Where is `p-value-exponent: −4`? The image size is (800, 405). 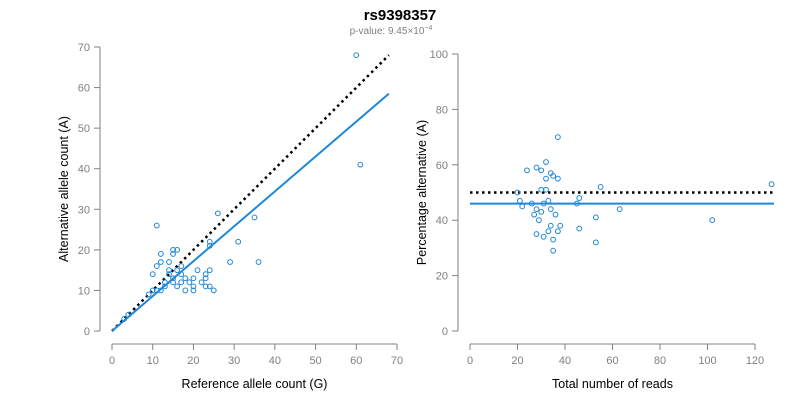 p-value-exponent: −4 is located at coordinates (428, 28).